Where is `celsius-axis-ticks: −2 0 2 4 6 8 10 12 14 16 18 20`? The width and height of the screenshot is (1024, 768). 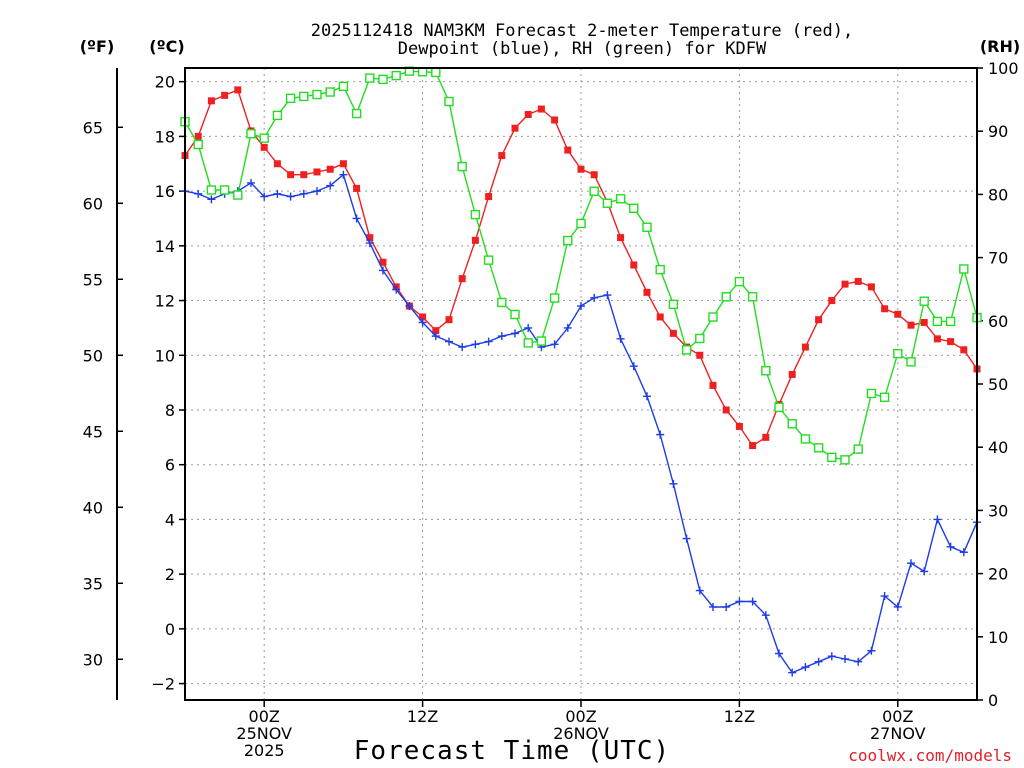 celsius-axis-ticks: −2 0 2 4 6 8 10 12 14 16 18 20 is located at coordinates (168, 383).